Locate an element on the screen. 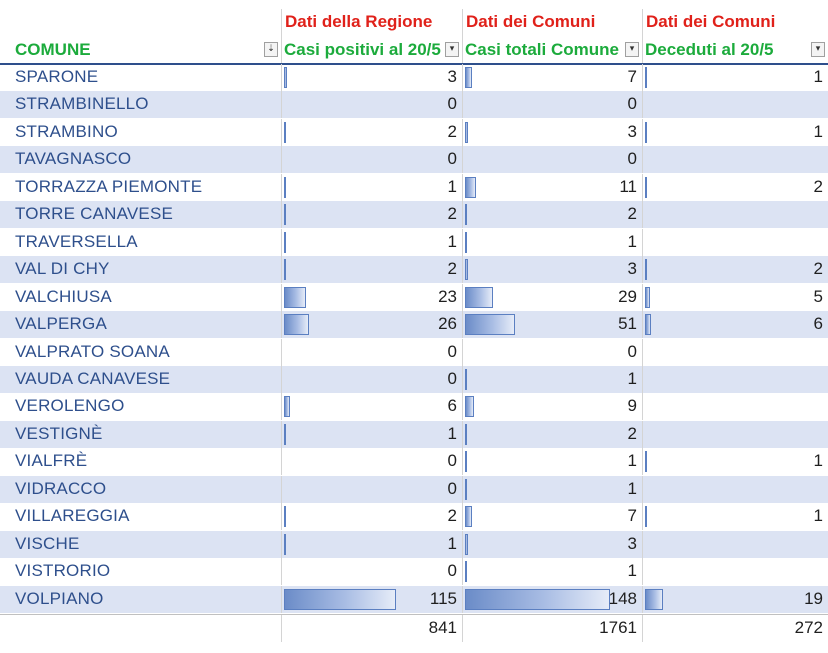 This screenshot has width=828, height=653. casi-totali-cell: 29 is located at coordinates (552, 297).